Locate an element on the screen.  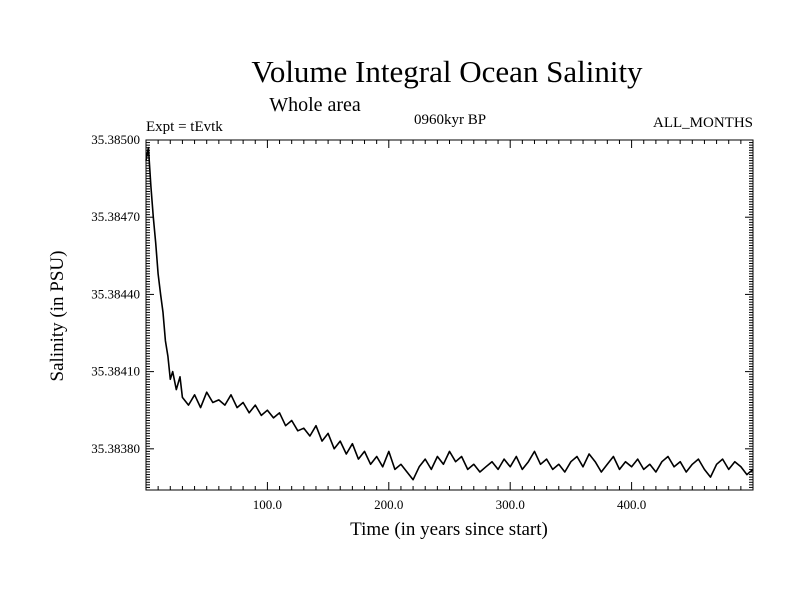
y-tick-label: 35.38440 is located at coordinates (115, 293).